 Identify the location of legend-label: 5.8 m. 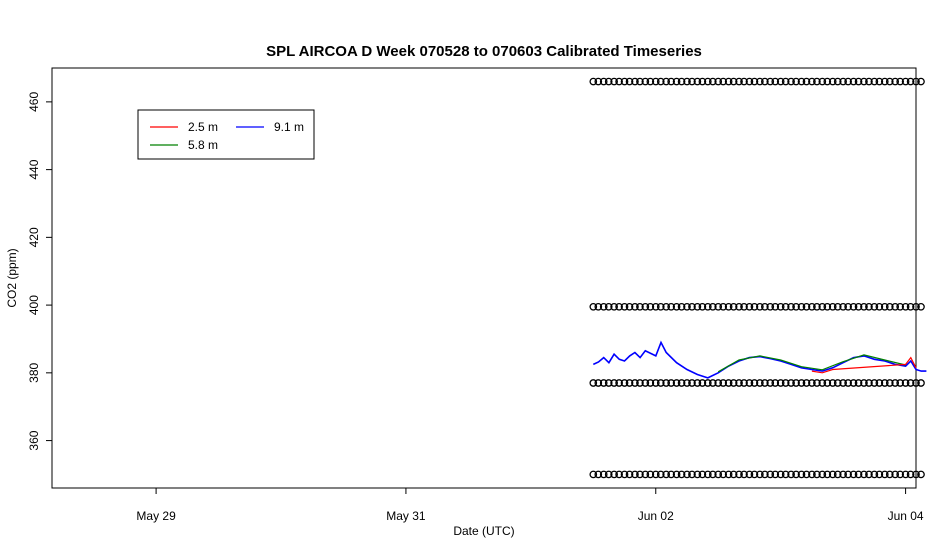
(203, 145).